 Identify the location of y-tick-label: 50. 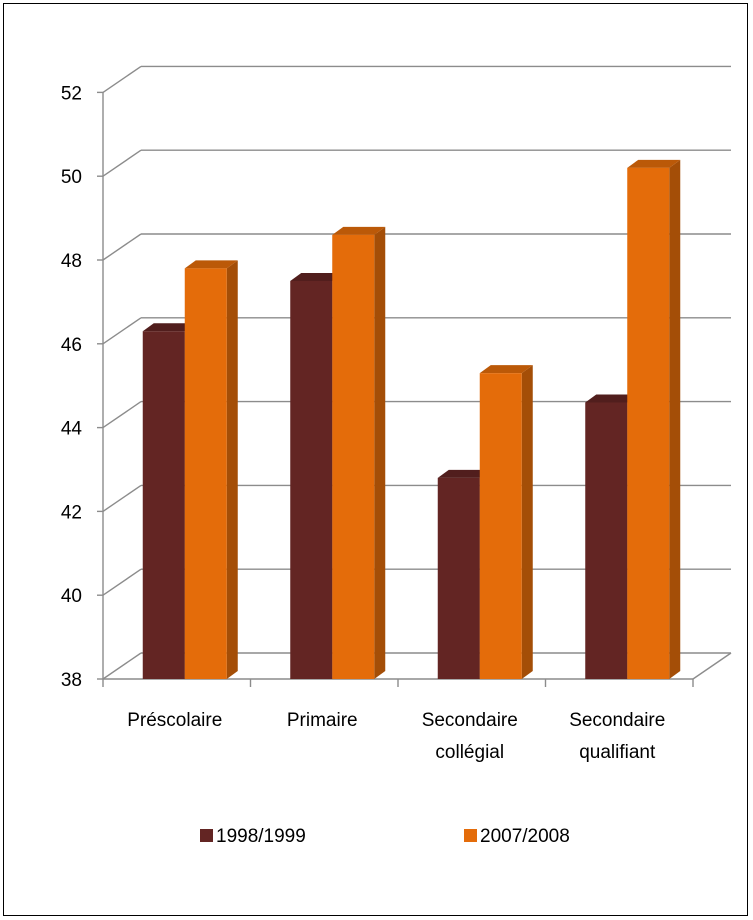
(71, 177).